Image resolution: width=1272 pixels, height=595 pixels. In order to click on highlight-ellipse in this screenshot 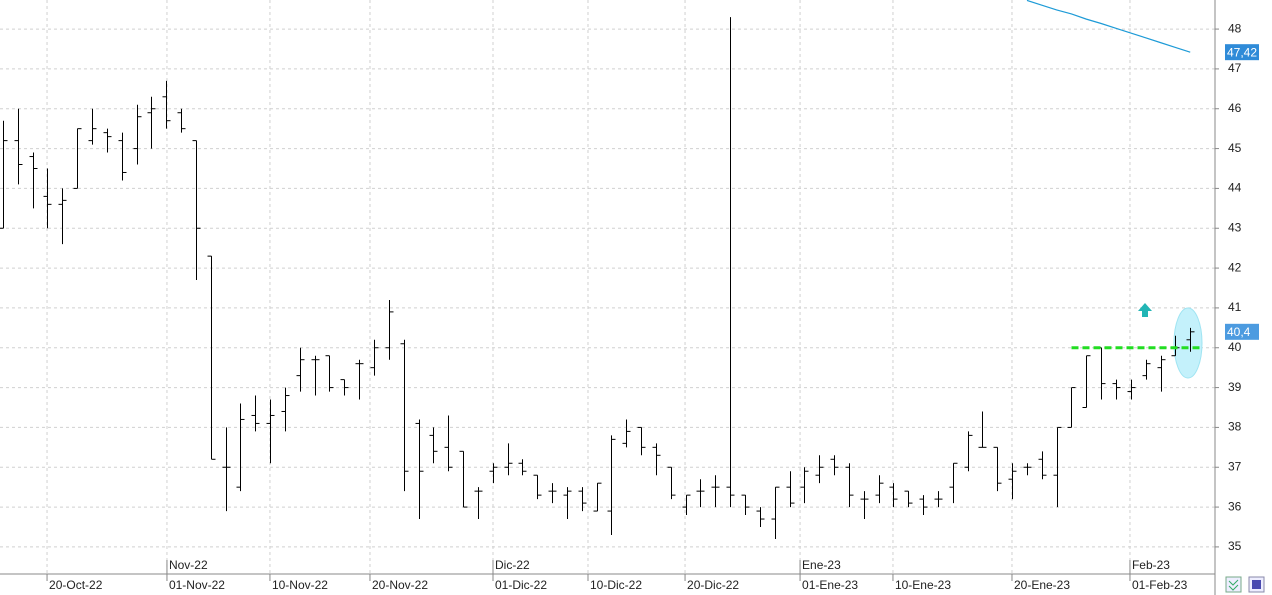, I will do `click(1188, 343)`.